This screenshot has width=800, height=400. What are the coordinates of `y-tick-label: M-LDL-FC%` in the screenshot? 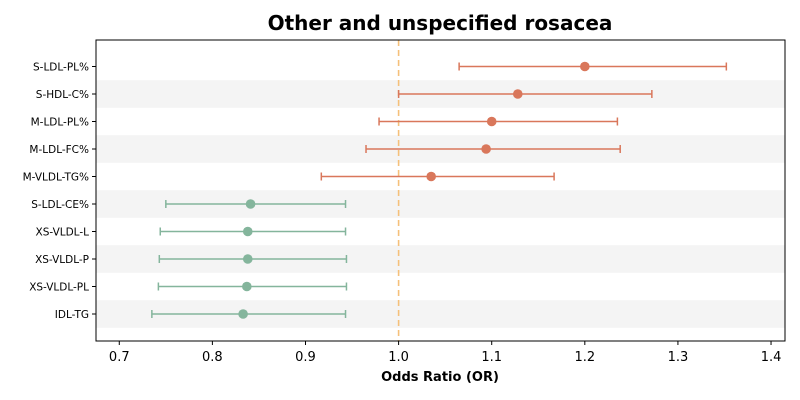 It's located at (59, 150).